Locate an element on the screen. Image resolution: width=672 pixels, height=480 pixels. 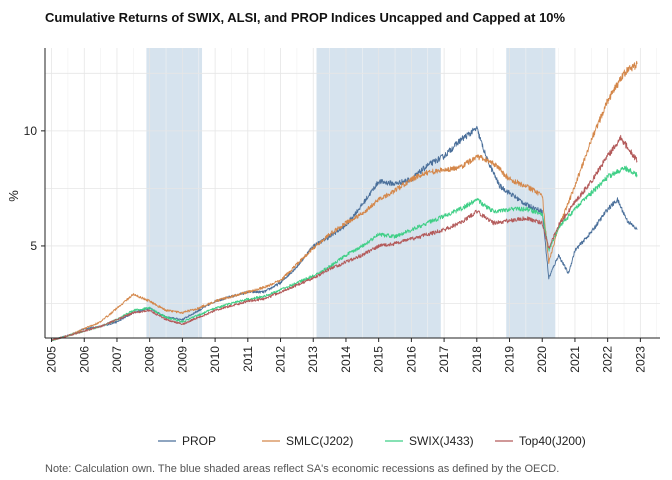
y-tick-label: 10 is located at coordinates (31, 131).